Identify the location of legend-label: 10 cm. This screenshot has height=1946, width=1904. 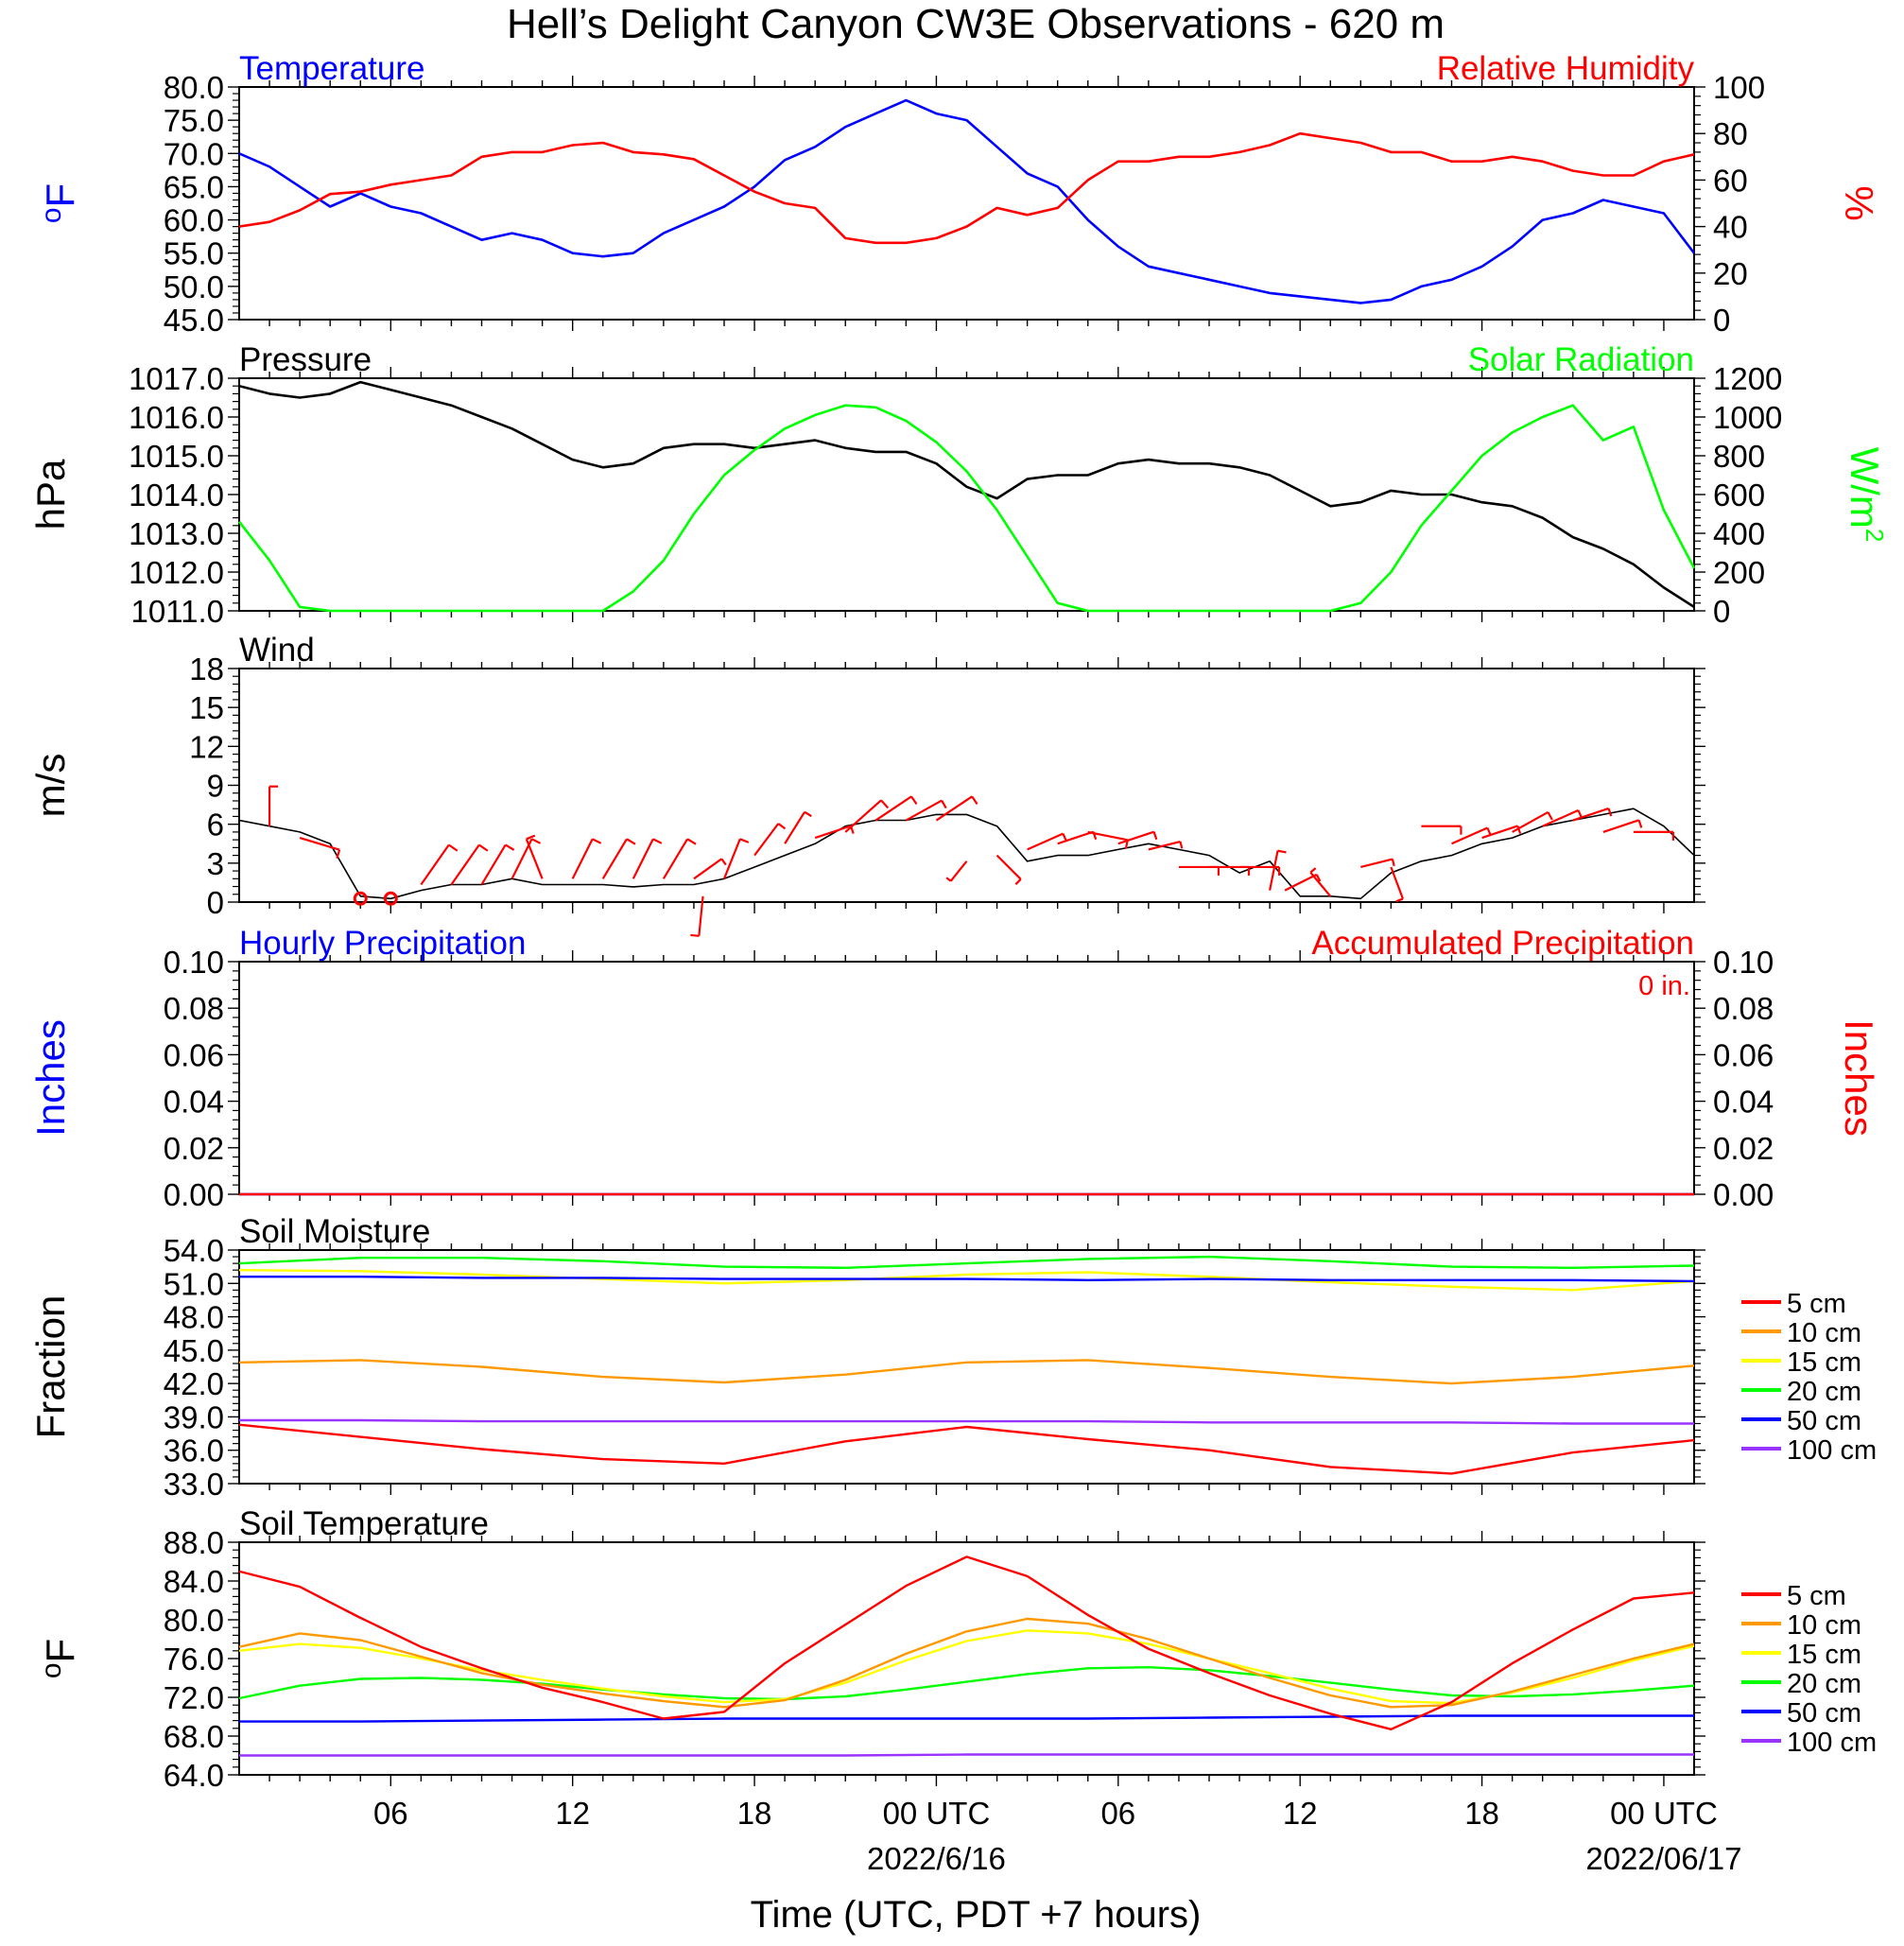
(1824, 1626).